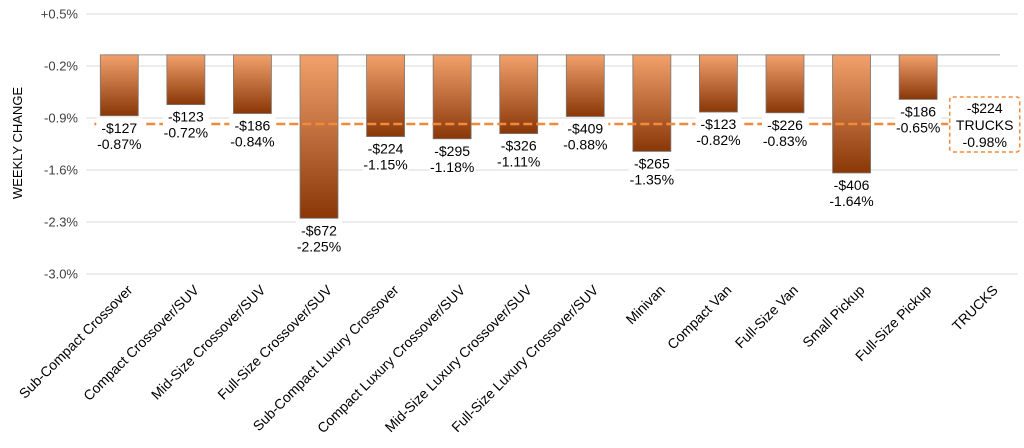 The image size is (1024, 448). I want to click on category-label: Small Pickup, so click(833, 316).